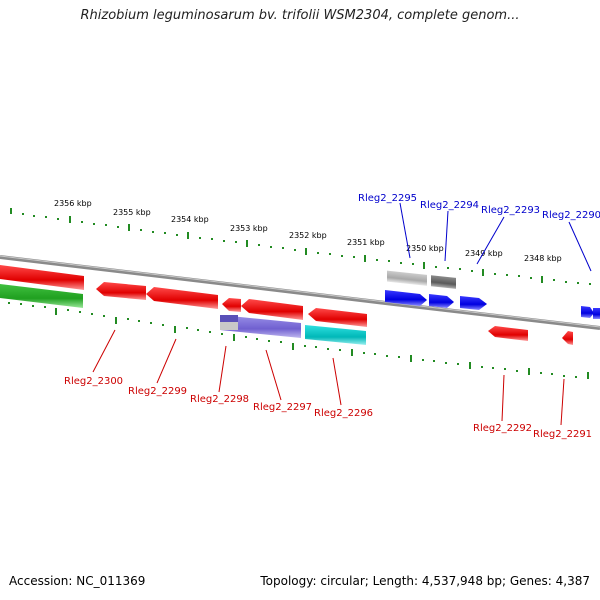 The height and width of the screenshot is (600, 600). Describe the element at coordinates (260, 326) in the screenshot. I see `gene-rleg2-2297-feature` at that location.